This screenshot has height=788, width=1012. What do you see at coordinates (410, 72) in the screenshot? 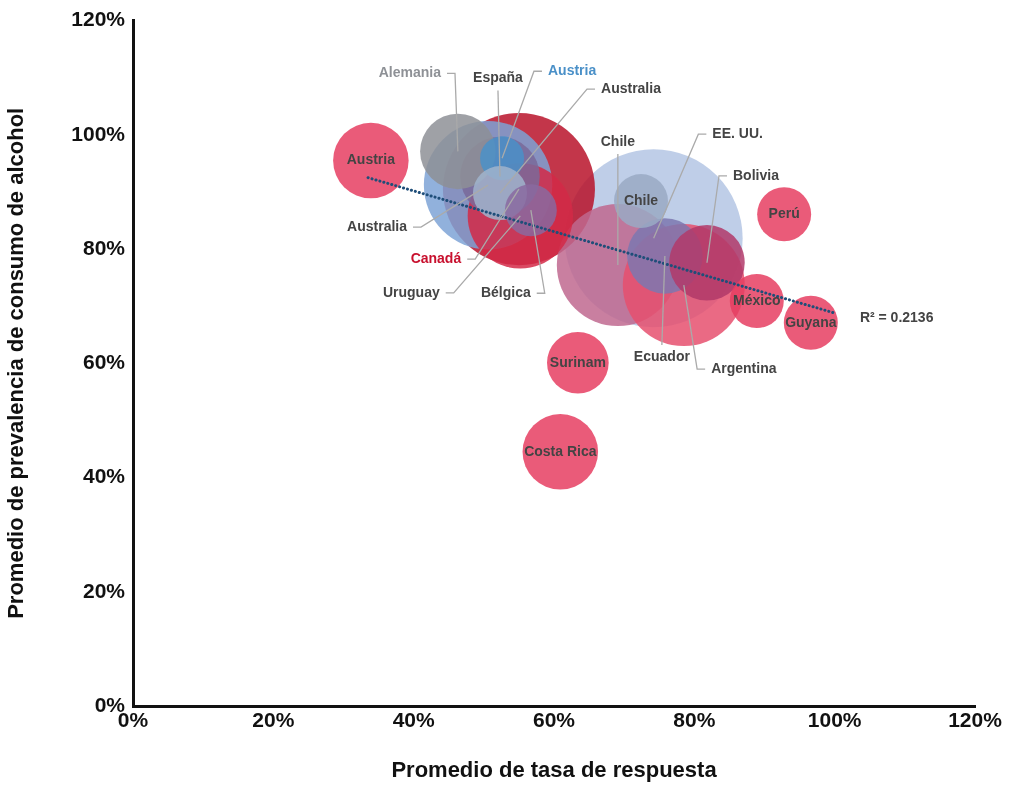
I see `annotation: Alemania` at bounding box center [410, 72].